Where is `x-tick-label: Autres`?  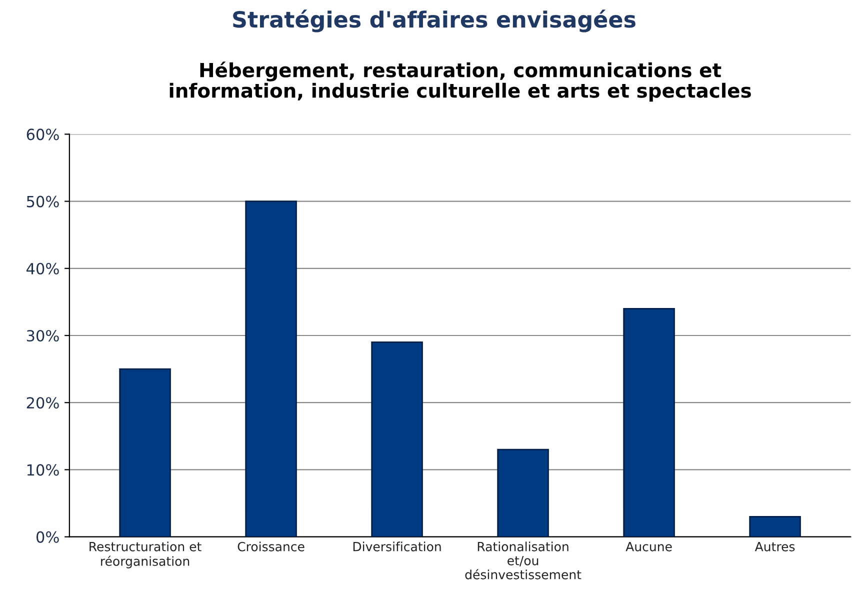 x-tick-label: Autres is located at coordinates (774, 547).